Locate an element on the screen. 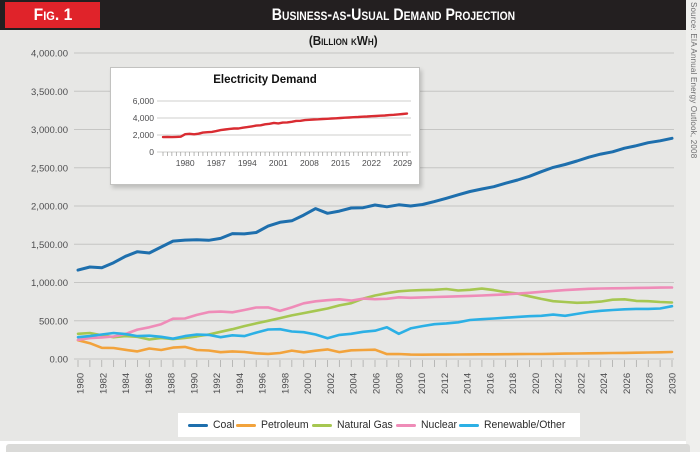 The width and height of the screenshot is (700, 452). chart-subtitle-wrap: (Billion kWh) is located at coordinates (343, 40).